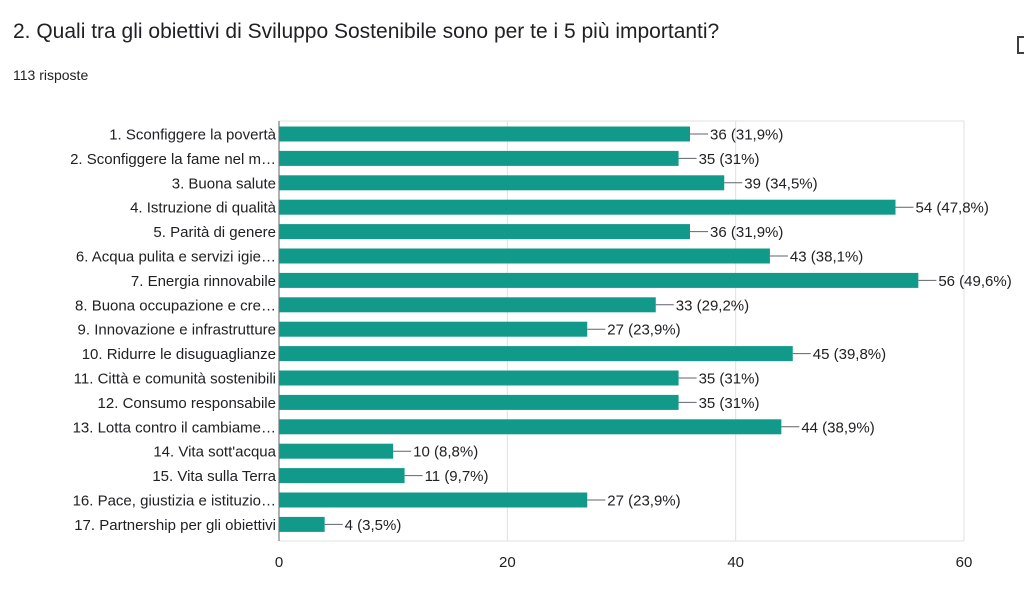 The image size is (1024, 602). Describe the element at coordinates (445, 452) in the screenshot. I see `data-label: 10 (8,8%)` at that location.